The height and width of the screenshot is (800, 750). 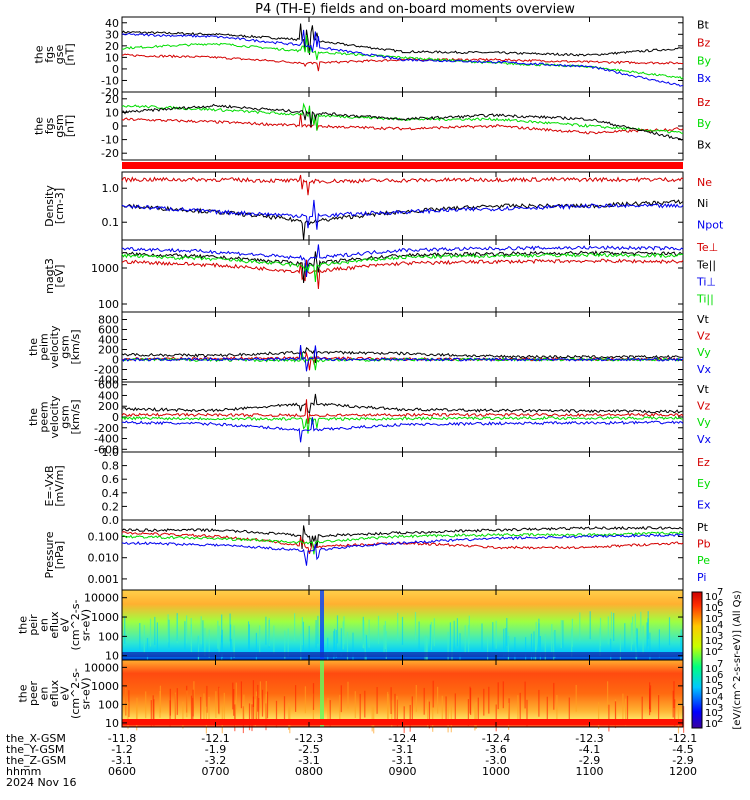 What do you see at coordinates (75, 625) in the screenshot?
I see `y-axis-label: (cm^2-s-` at bounding box center [75, 625].